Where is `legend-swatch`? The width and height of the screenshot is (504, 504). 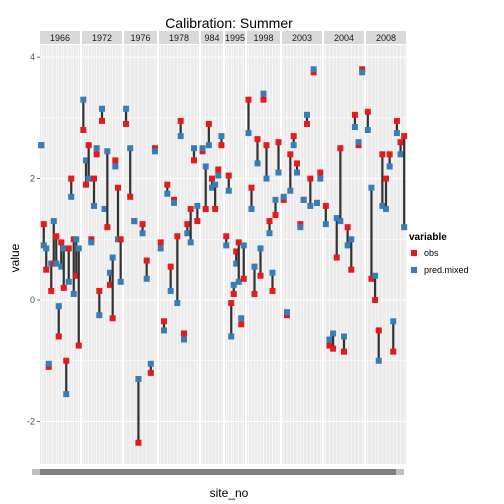
legend-swatch is located at coordinates (414, 270).